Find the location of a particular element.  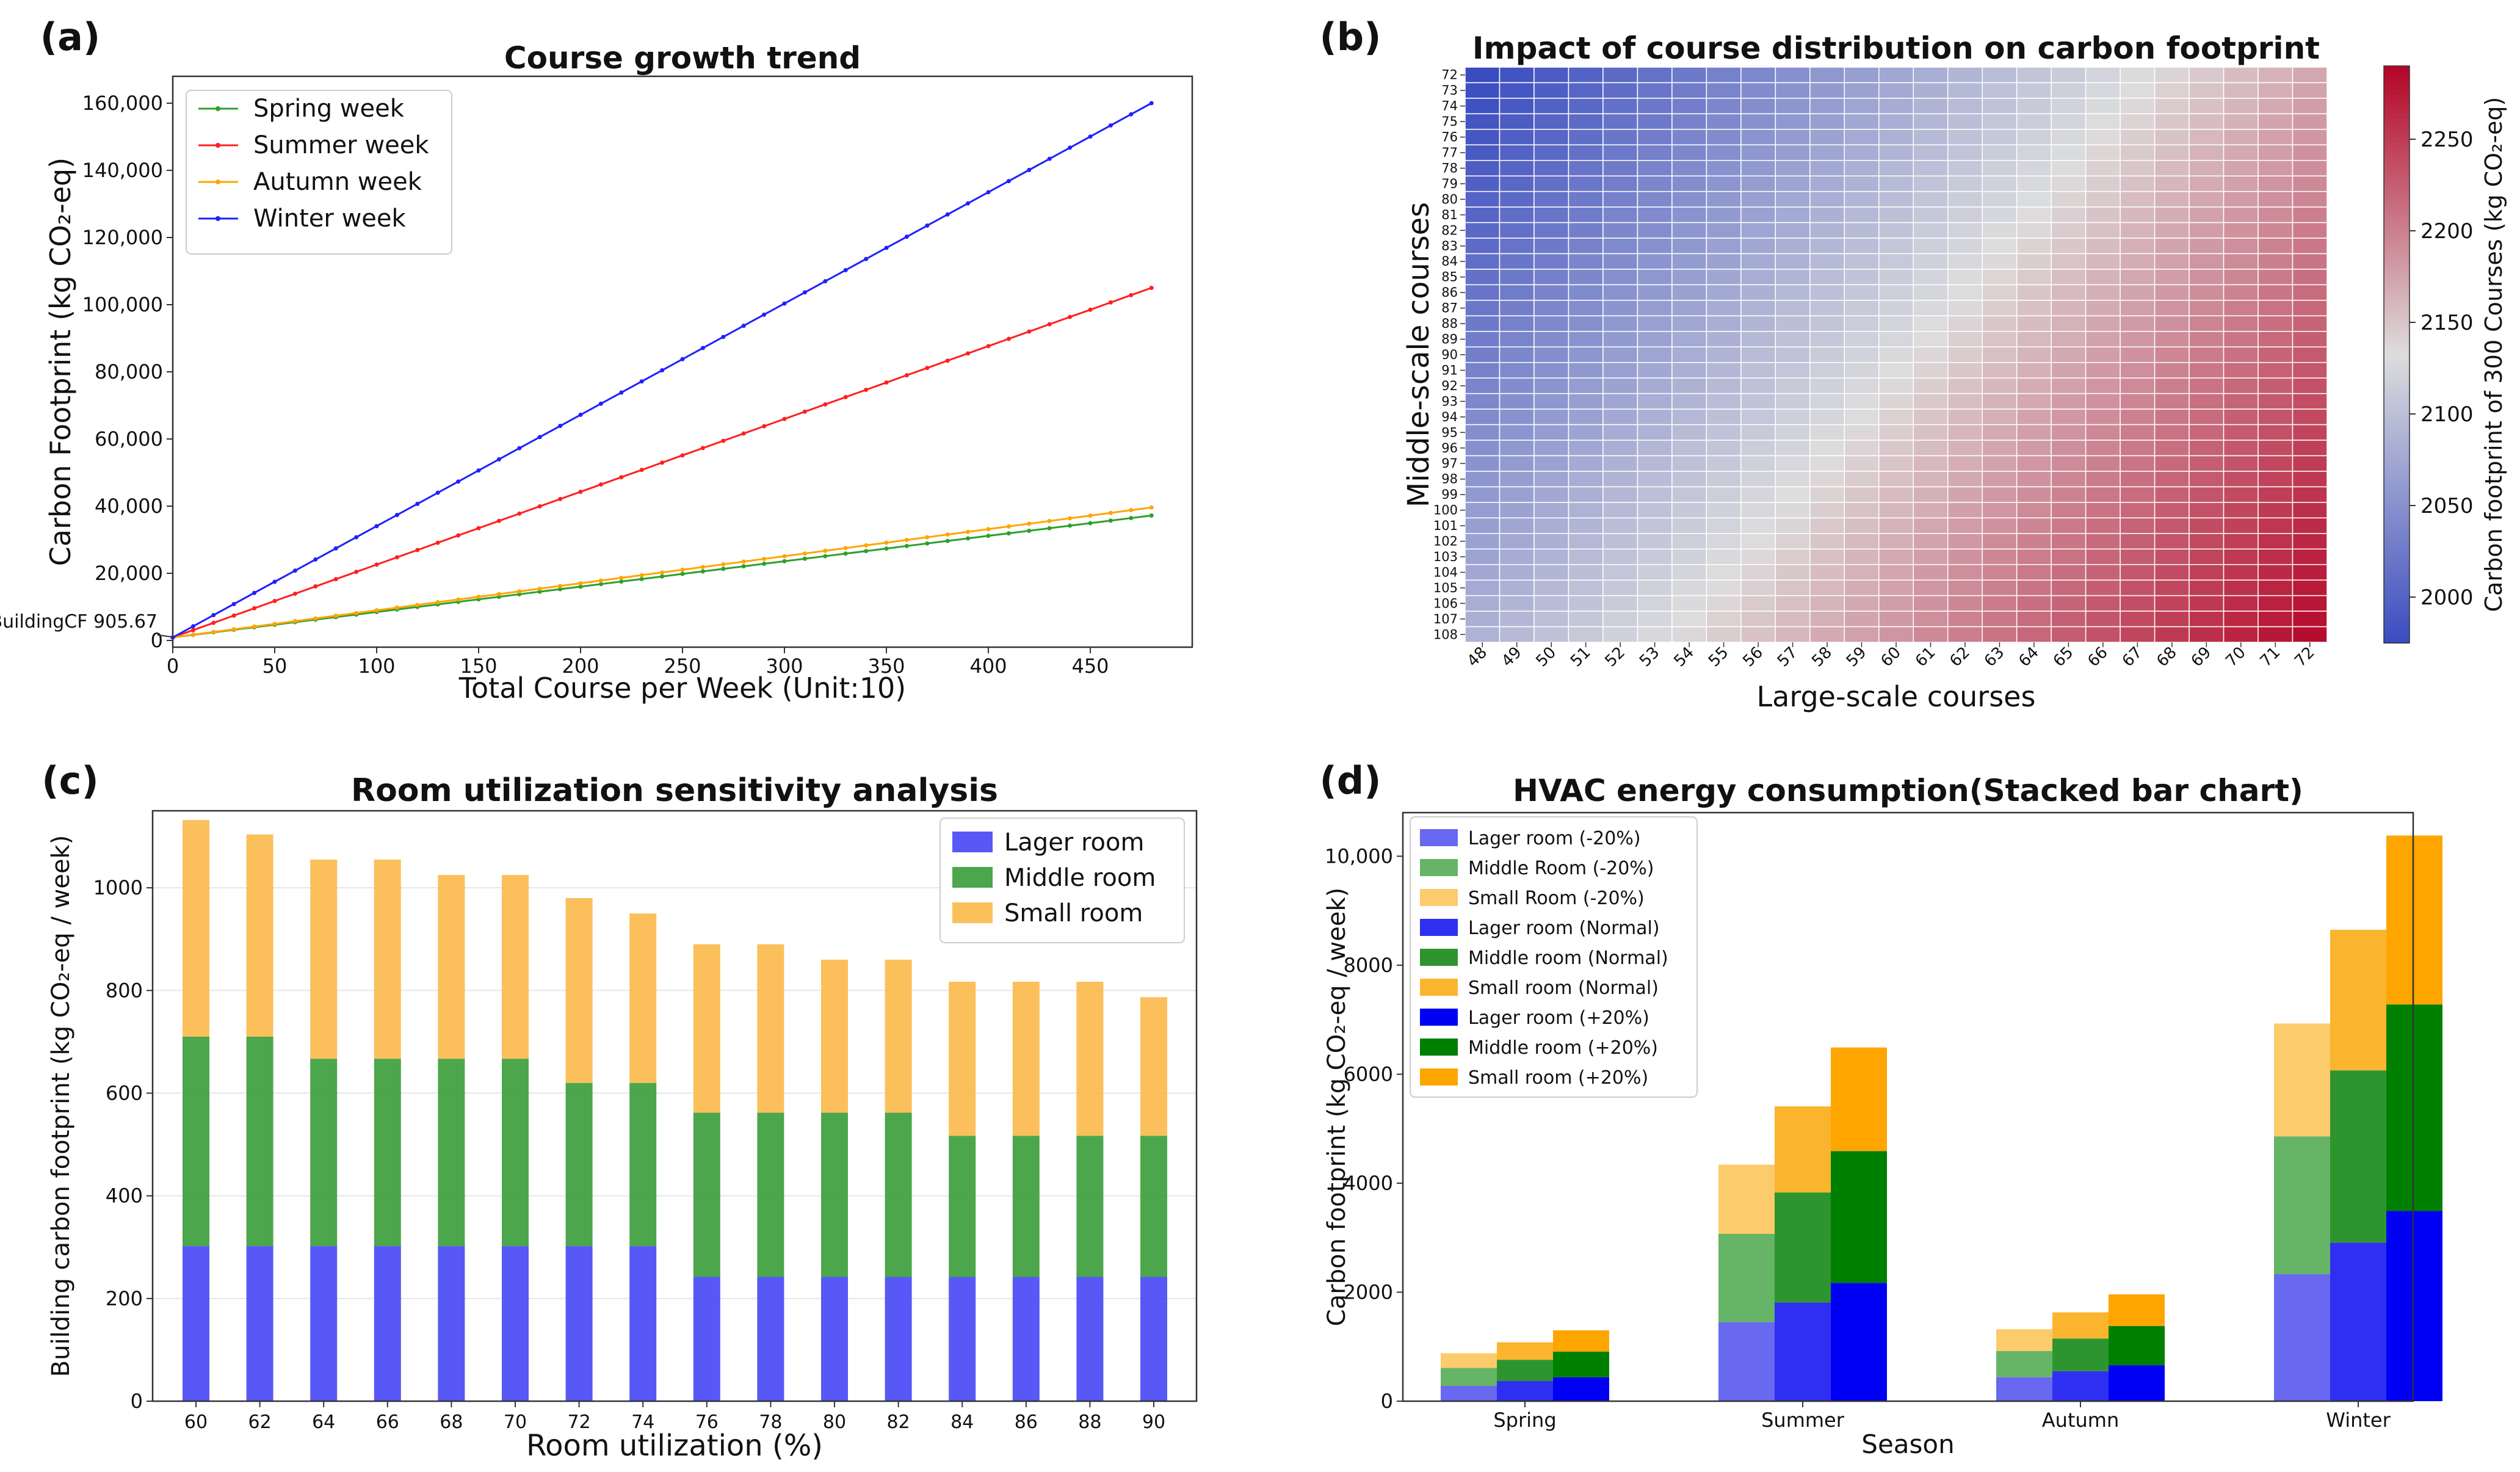

b-ytick-label: 84 is located at coordinates (1449, 261).